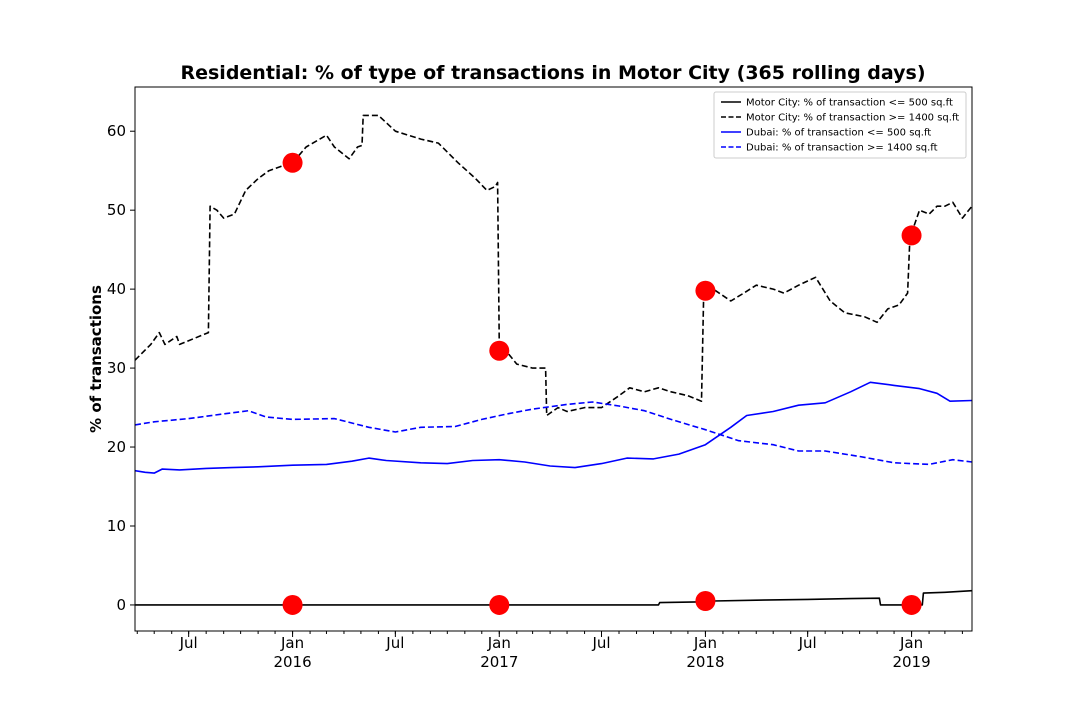 This screenshot has height=720, width=1080. What do you see at coordinates (96, 359) in the screenshot?
I see `y-axis-label: % of transactions` at bounding box center [96, 359].